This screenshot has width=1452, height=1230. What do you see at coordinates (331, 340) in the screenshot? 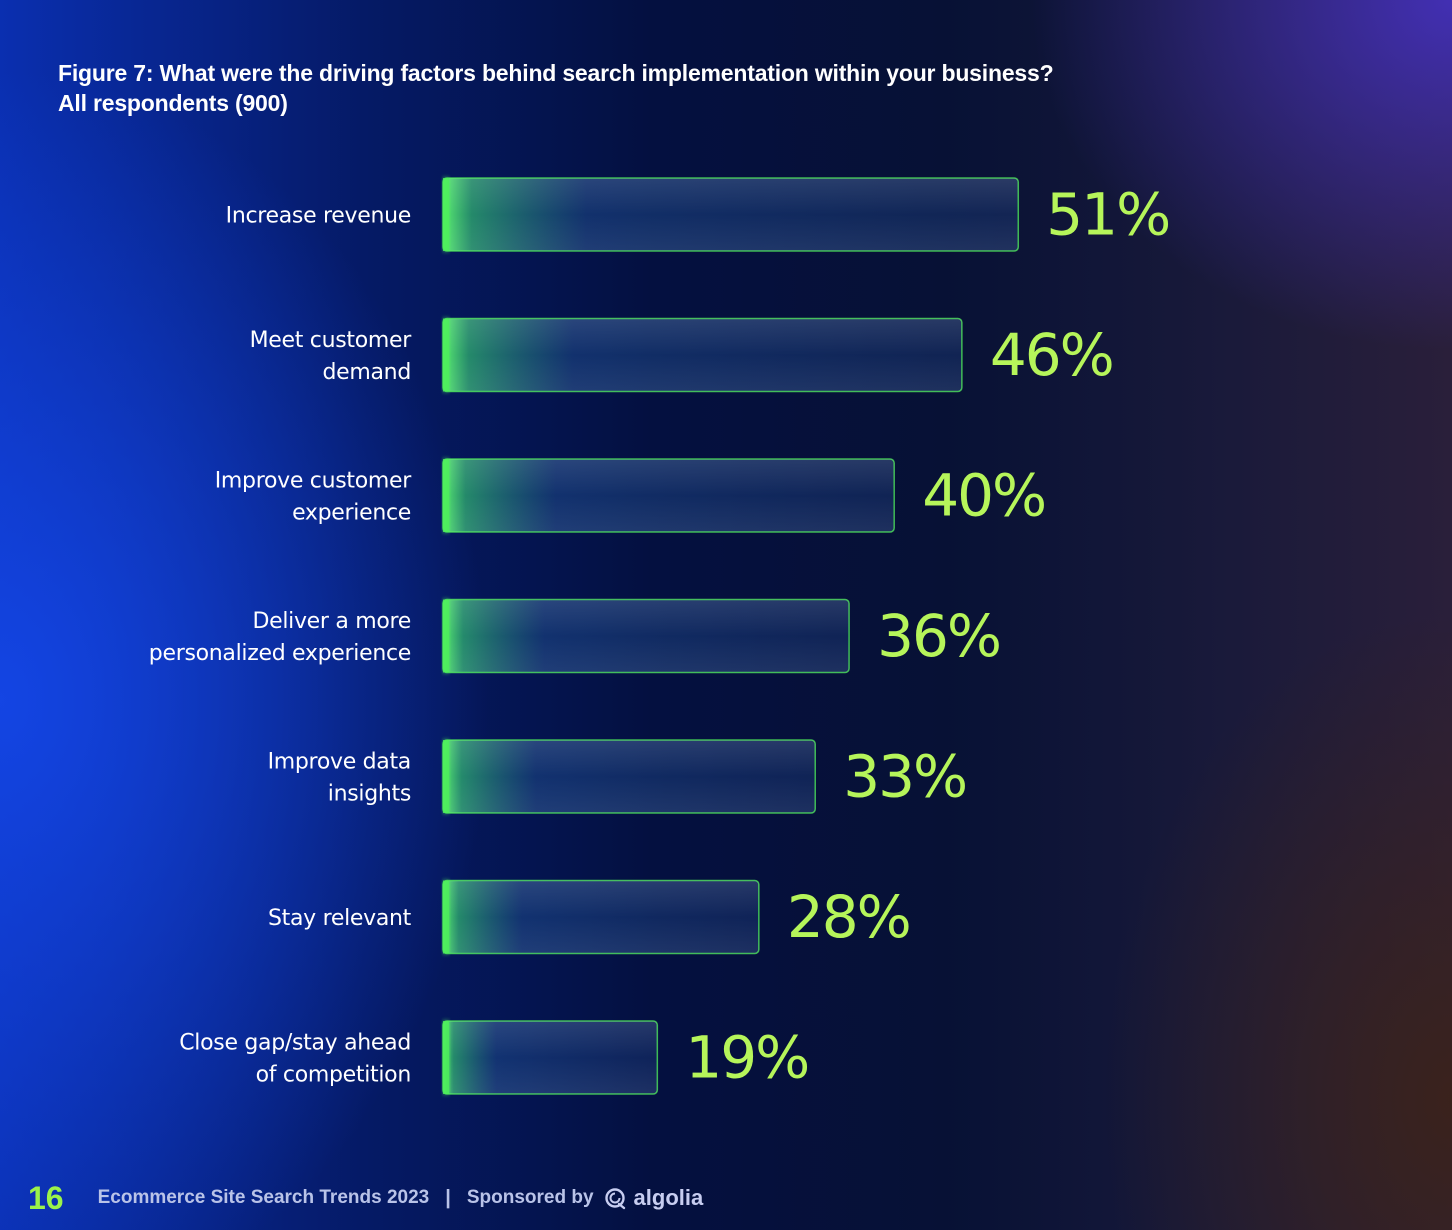
I see `category-label-2-line-1: Meet customer` at bounding box center [331, 340].